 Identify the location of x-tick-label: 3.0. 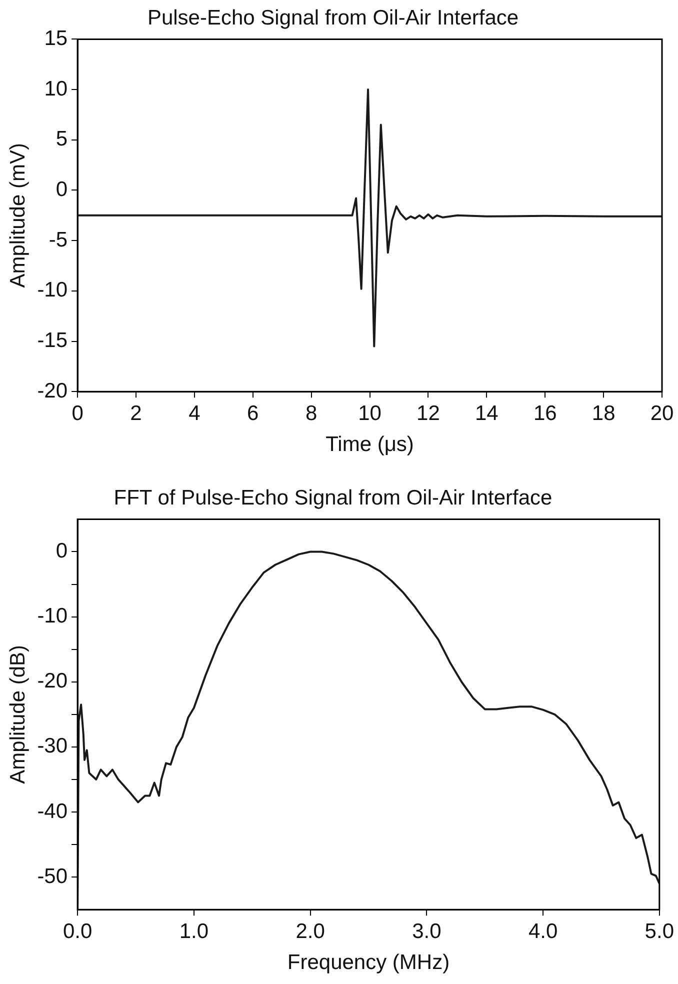
(427, 931).